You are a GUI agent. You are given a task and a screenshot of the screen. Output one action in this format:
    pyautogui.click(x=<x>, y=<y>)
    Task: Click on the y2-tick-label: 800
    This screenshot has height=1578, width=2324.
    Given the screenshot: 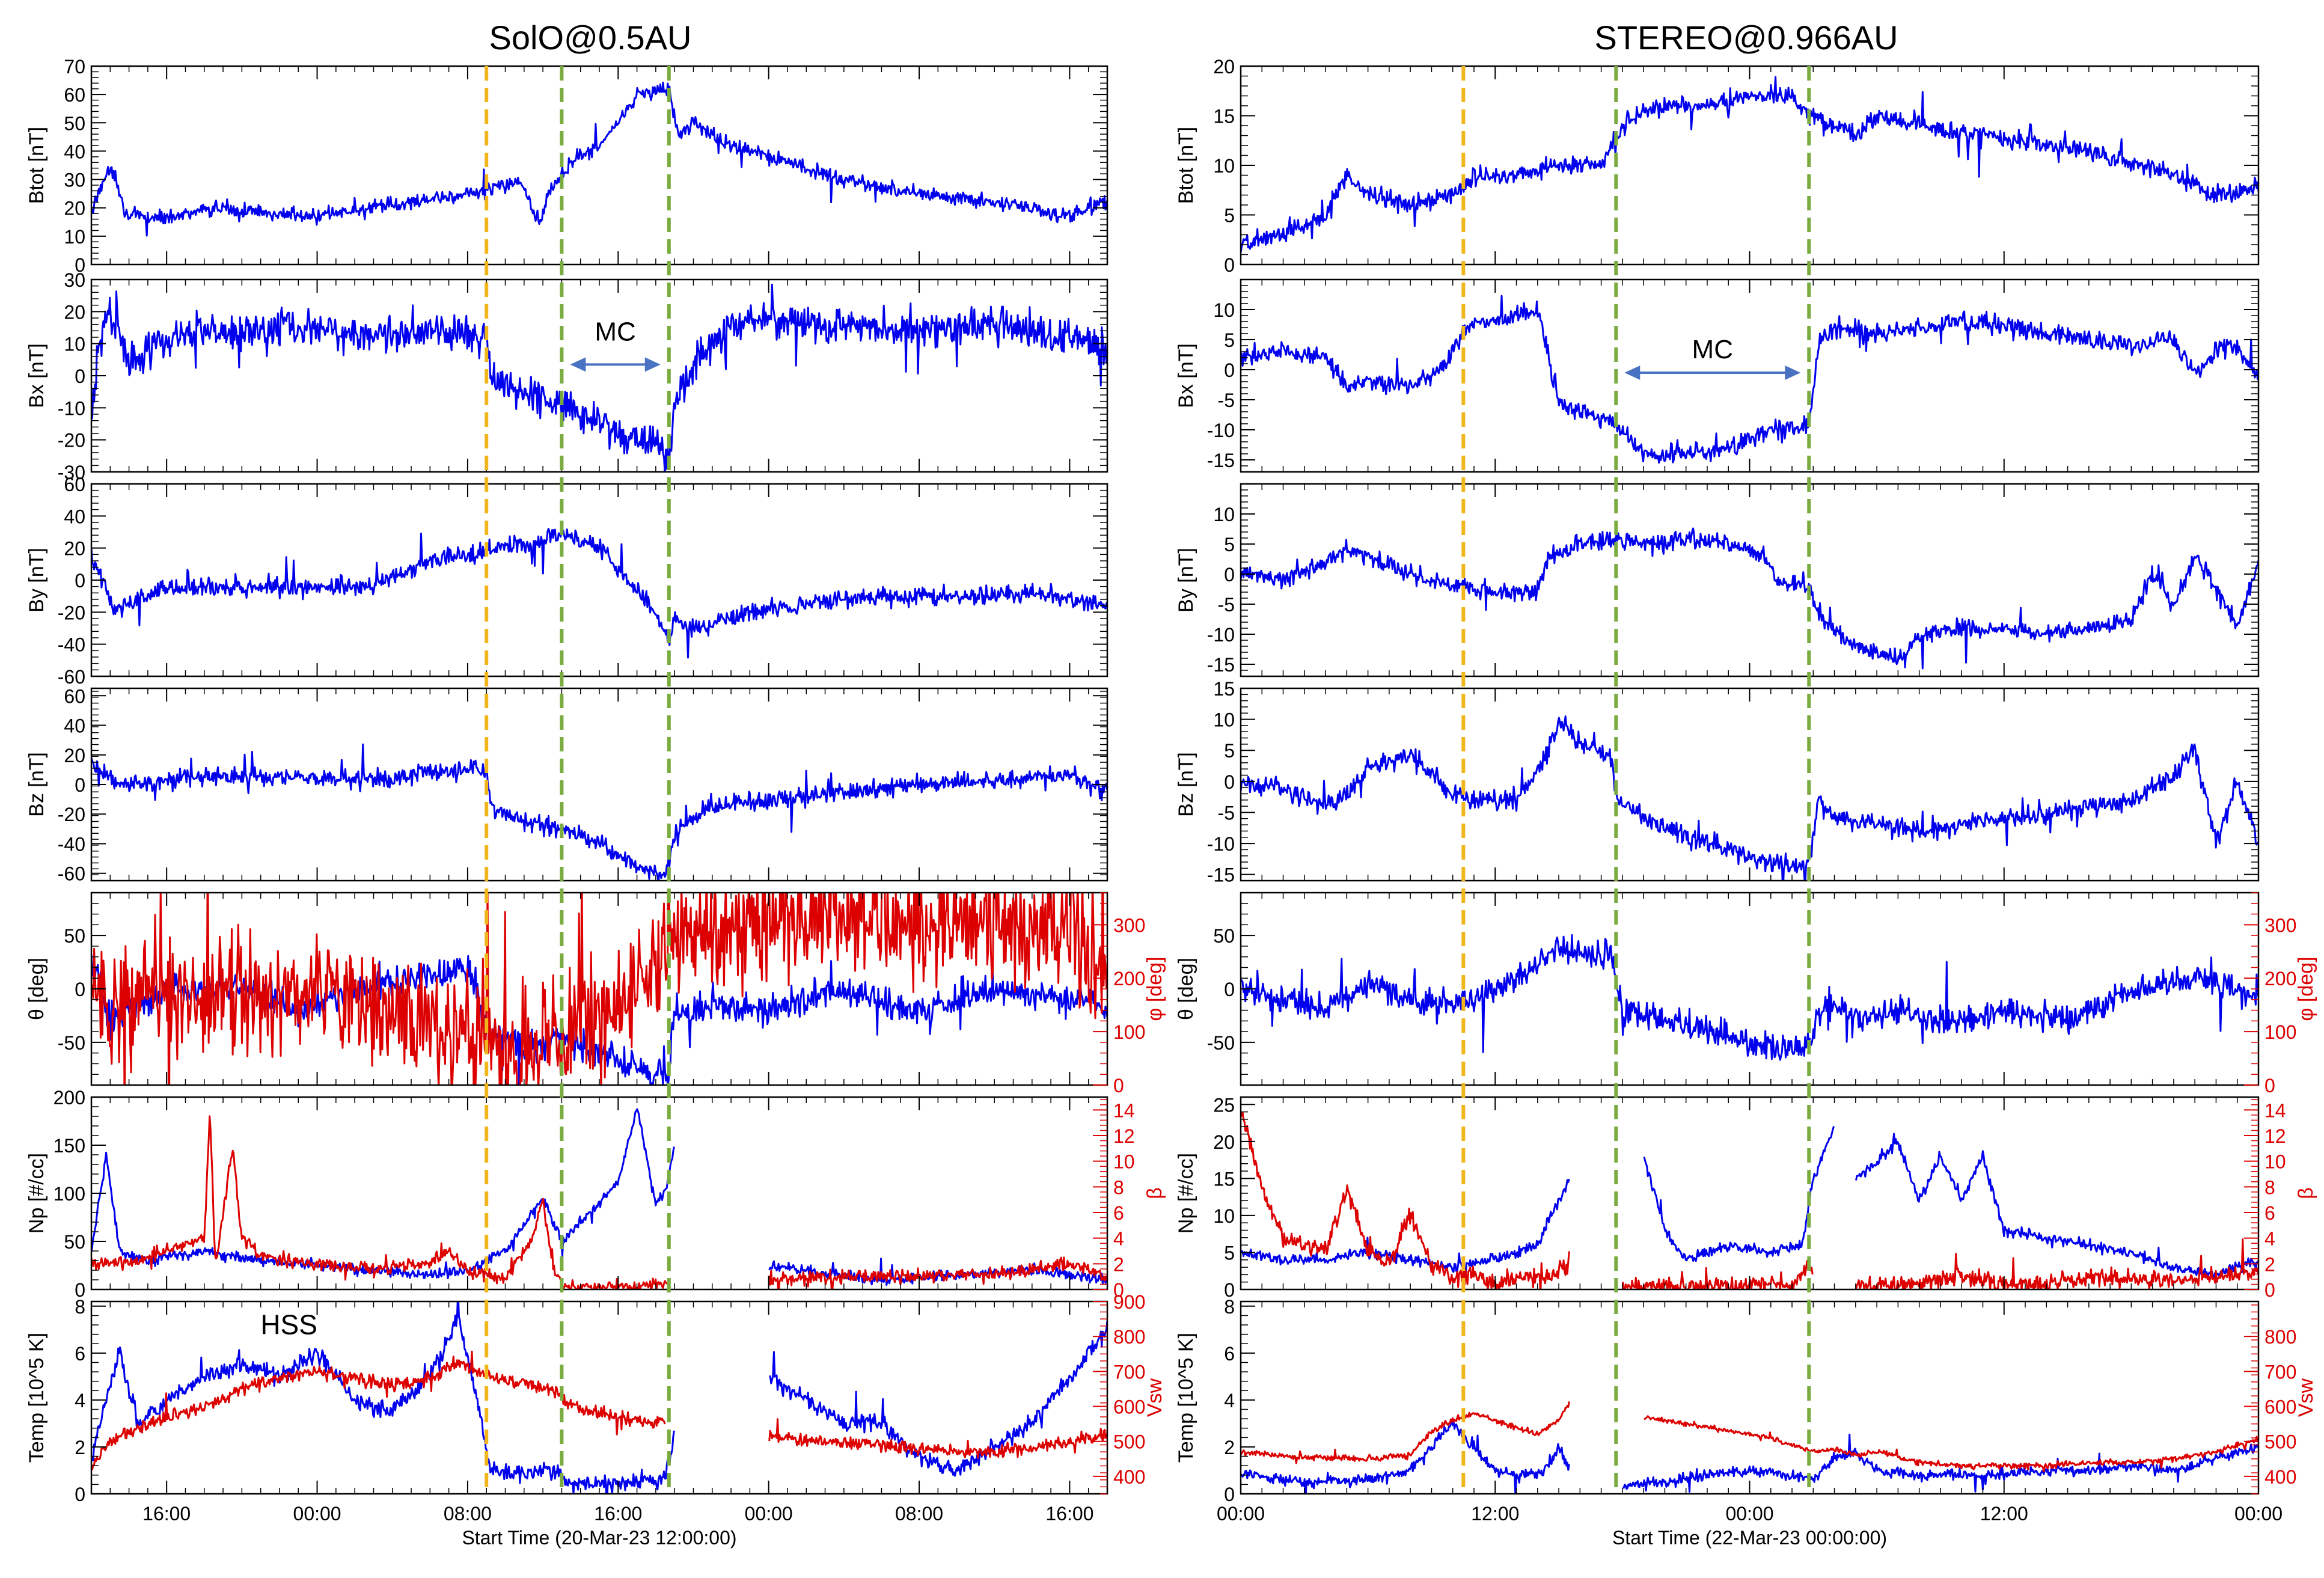 What is the action you would take?
    pyautogui.click(x=1129, y=1337)
    